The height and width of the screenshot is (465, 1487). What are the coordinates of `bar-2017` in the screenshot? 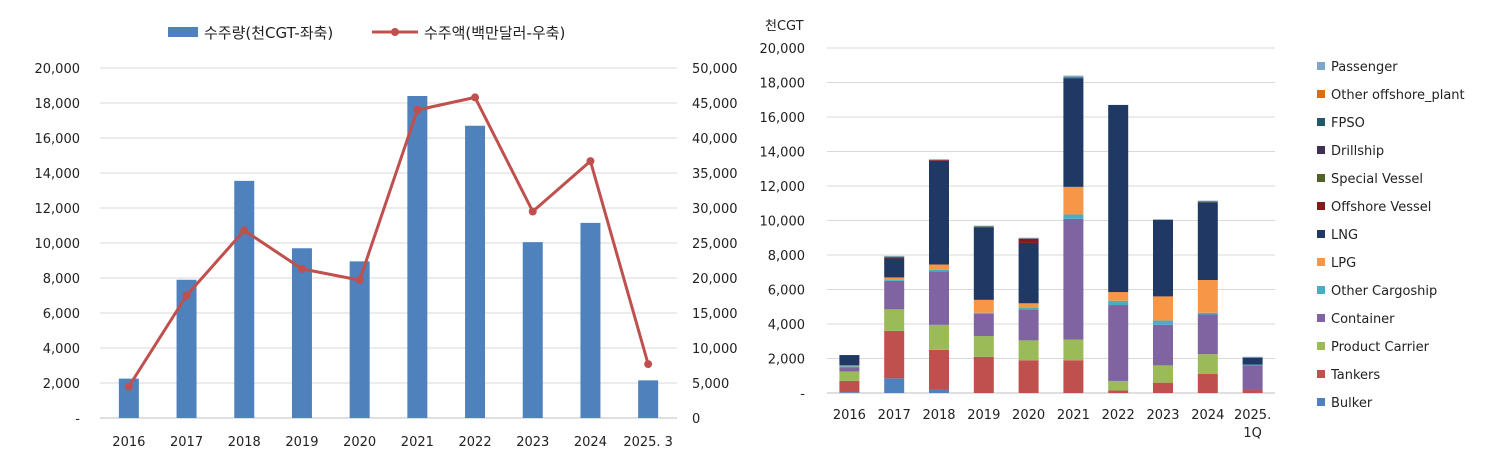 It's located at (186, 348).